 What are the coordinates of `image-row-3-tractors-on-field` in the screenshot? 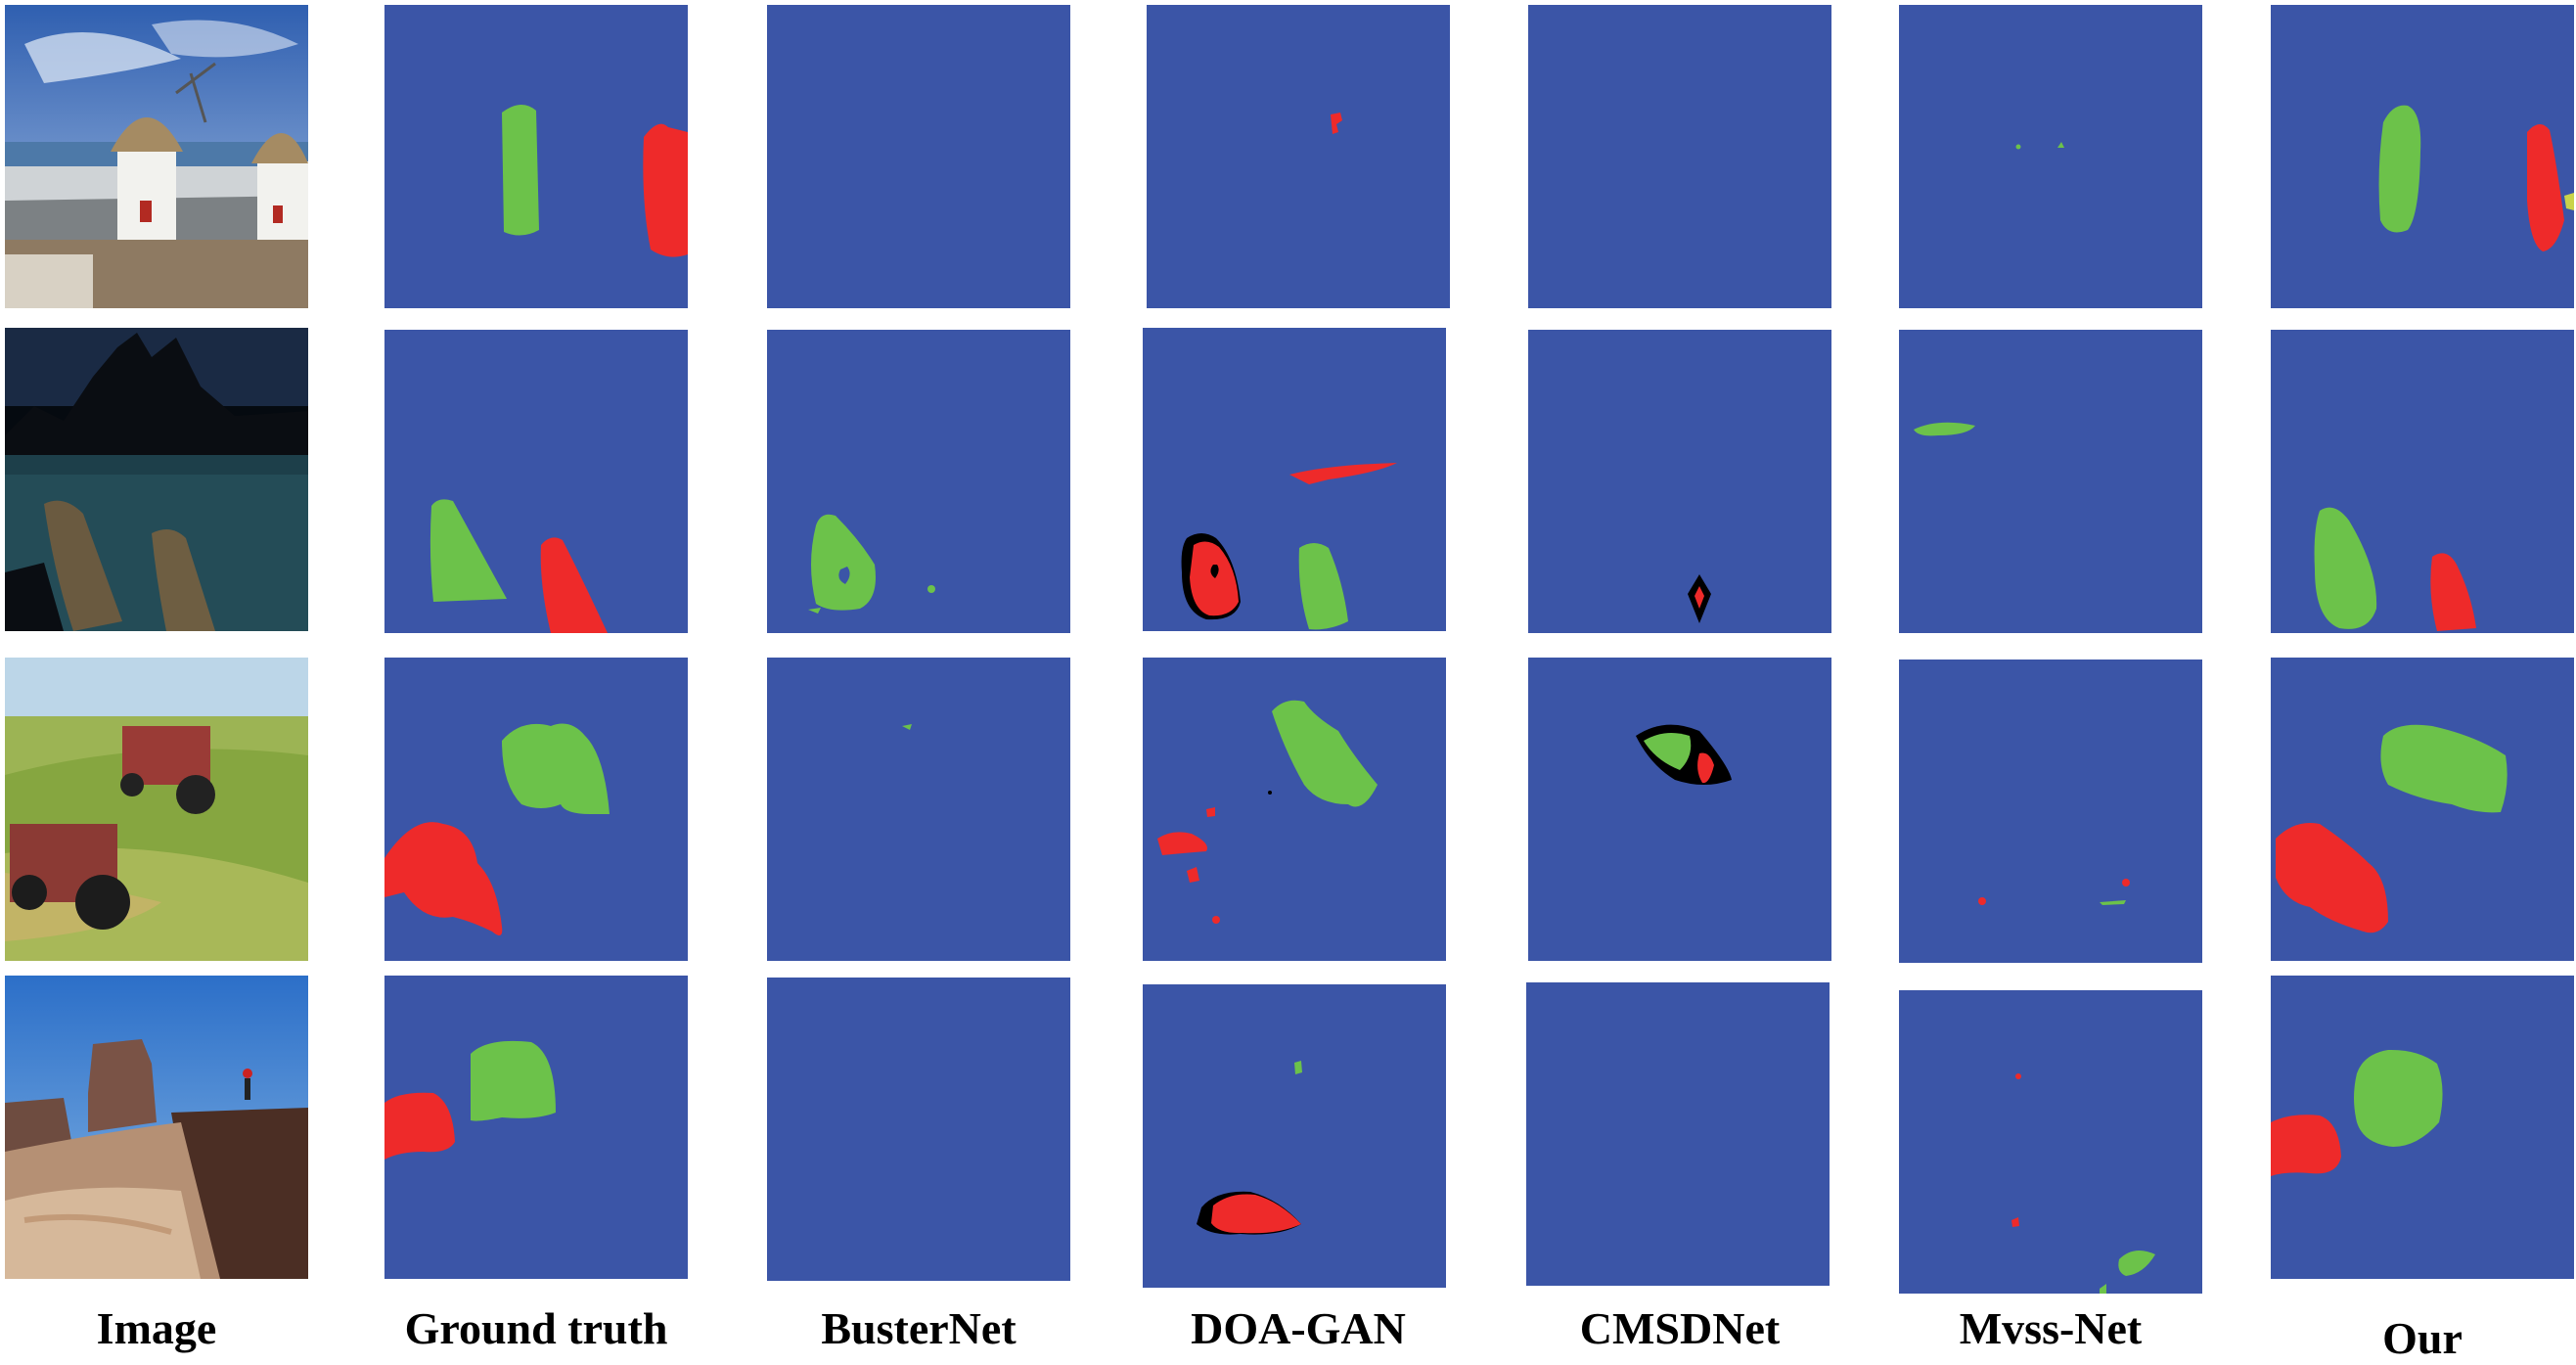 It's located at (156, 809).